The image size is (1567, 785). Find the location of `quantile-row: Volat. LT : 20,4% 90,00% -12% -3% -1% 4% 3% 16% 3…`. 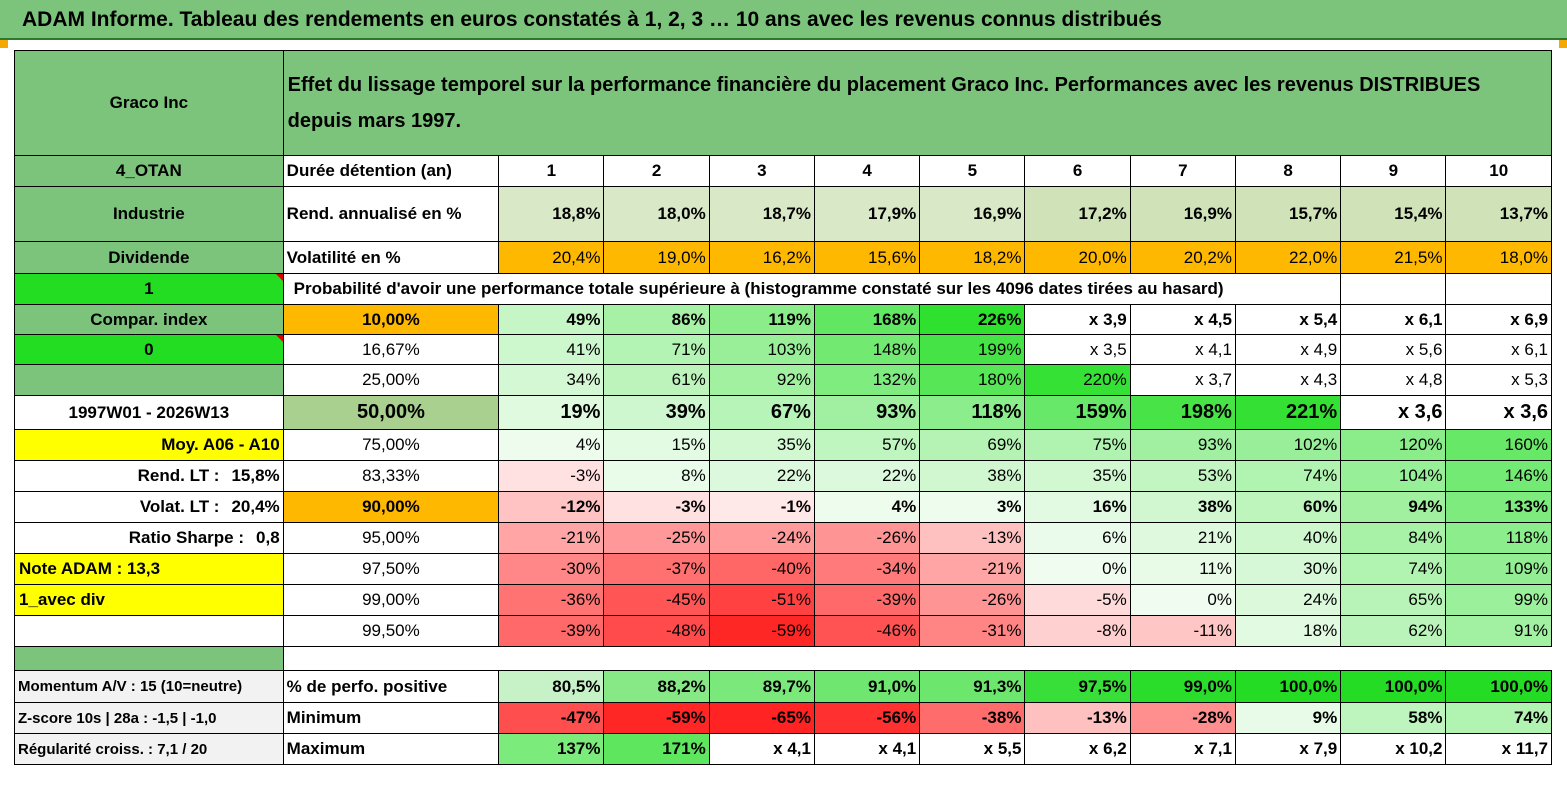

quantile-row: Volat. LT : 20,4% 90,00% -12% -3% -1% 4% 3% 16% 3… is located at coordinates (783, 507).